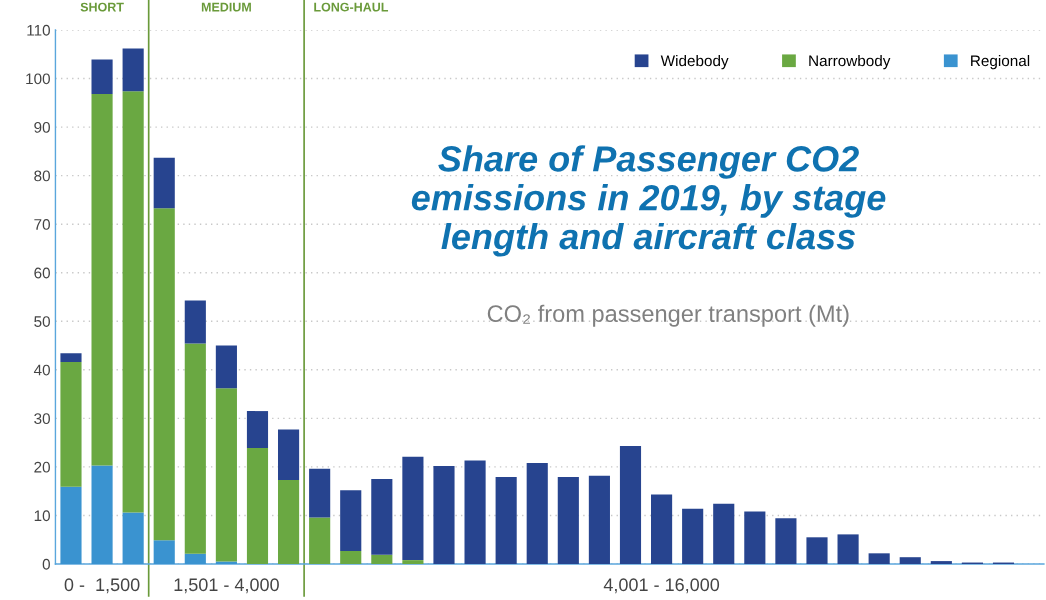 The height and width of the screenshot is (600, 1046). I want to click on y-tick-label: 110, so click(38, 30).